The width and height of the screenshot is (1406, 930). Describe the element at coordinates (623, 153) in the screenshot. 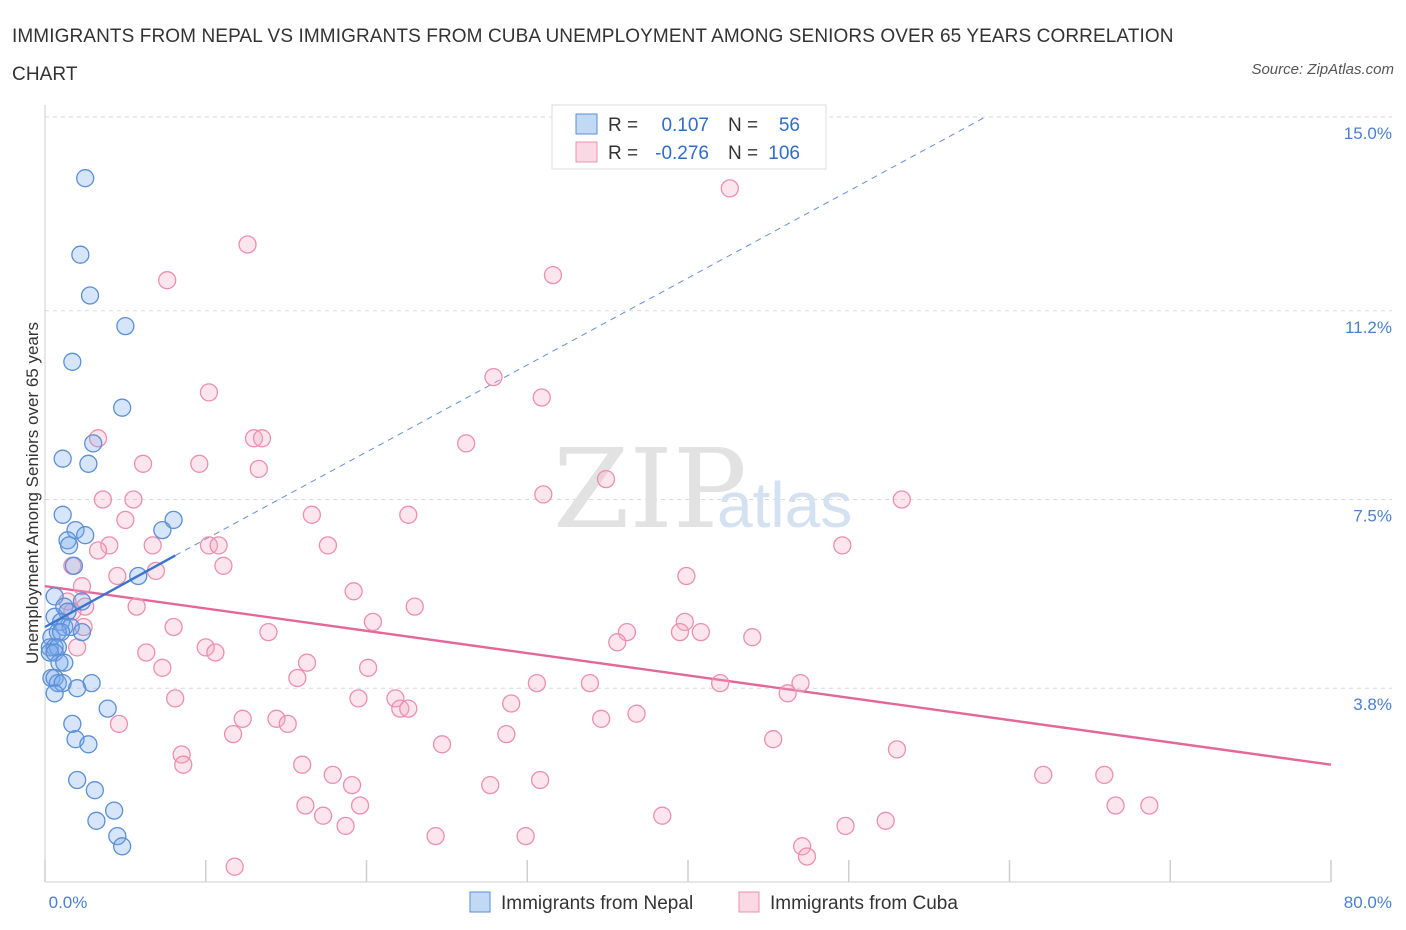

I see `legend-r-label-cuba: R =` at that location.